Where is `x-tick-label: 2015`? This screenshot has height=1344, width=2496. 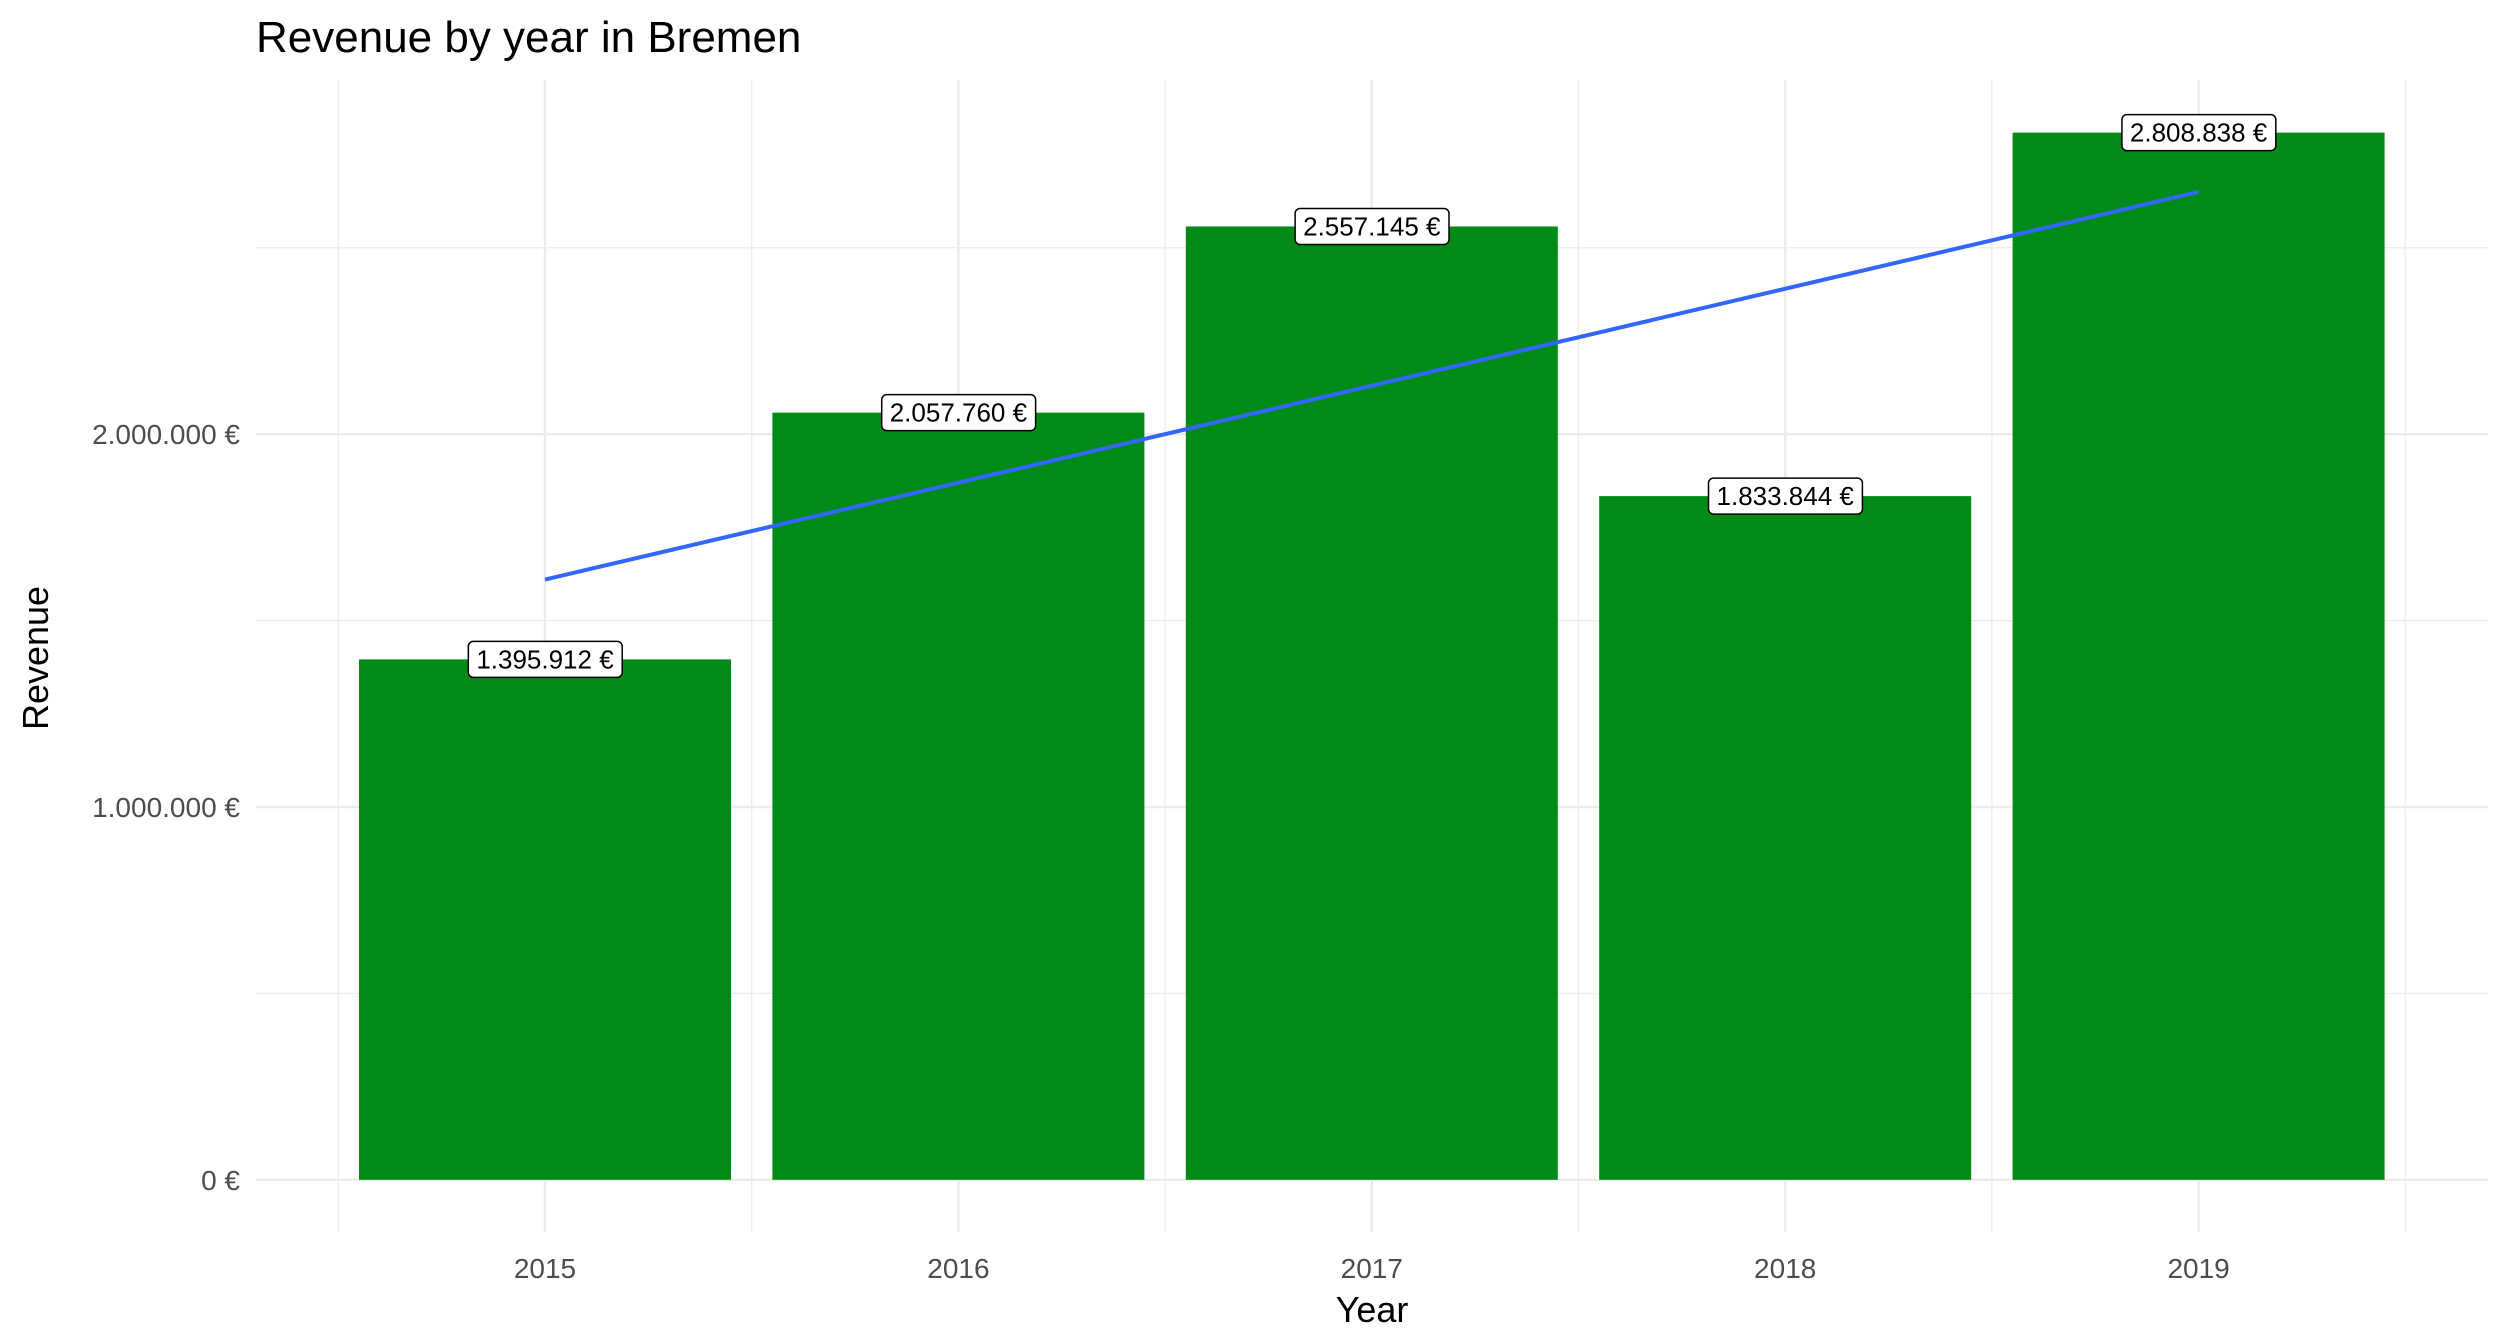
x-tick-label: 2015 is located at coordinates (545, 1268).